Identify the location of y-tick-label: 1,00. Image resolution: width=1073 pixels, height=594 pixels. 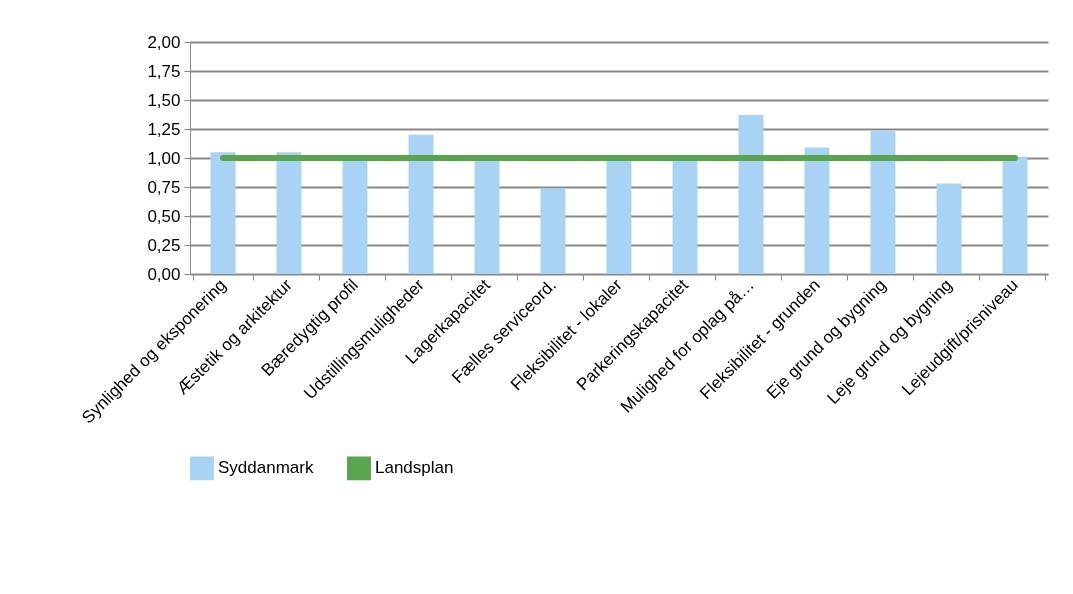
(164, 158).